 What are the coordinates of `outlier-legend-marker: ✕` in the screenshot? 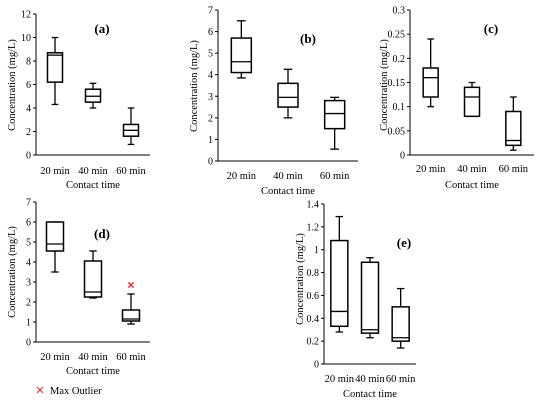 It's located at (39, 390).